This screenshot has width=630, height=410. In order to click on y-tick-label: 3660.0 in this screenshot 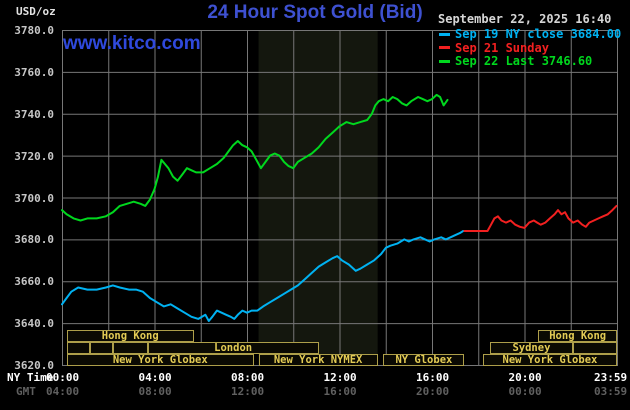, I will do `click(34, 282)`.